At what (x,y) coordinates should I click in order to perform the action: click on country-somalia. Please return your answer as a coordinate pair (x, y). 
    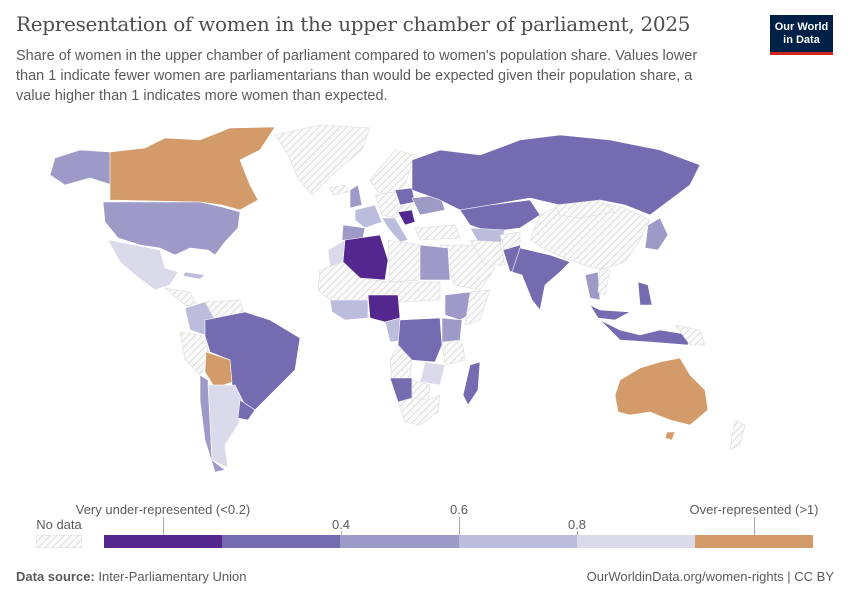
    Looking at the image, I should click on (477, 307).